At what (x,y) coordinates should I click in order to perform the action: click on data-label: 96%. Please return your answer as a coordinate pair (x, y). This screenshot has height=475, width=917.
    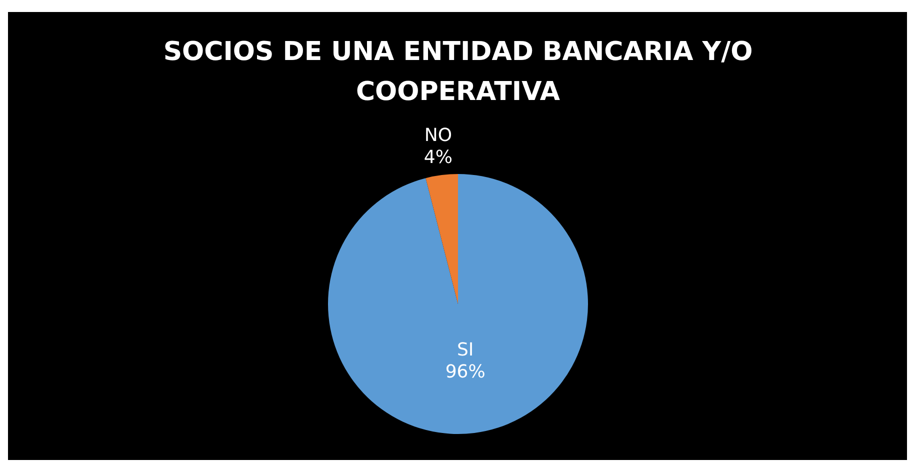
    Looking at the image, I should click on (465, 372).